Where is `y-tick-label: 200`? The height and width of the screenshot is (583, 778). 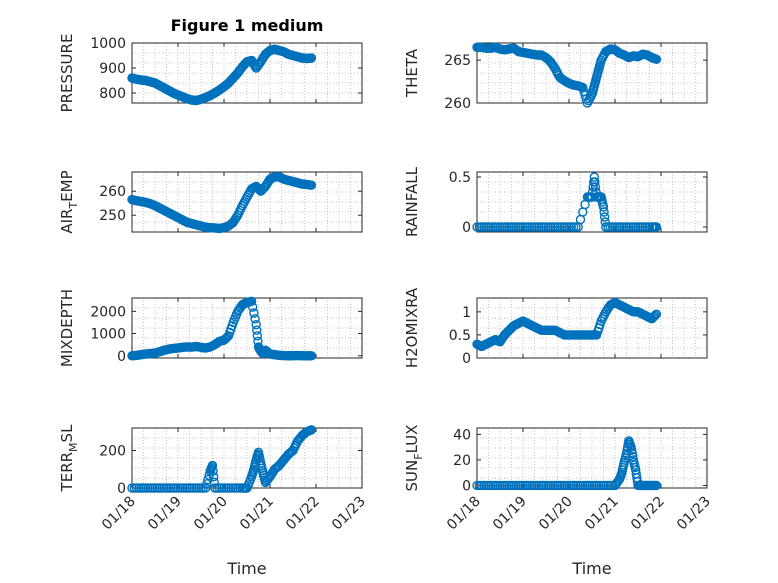
y-tick-label: 200 is located at coordinates (112, 452).